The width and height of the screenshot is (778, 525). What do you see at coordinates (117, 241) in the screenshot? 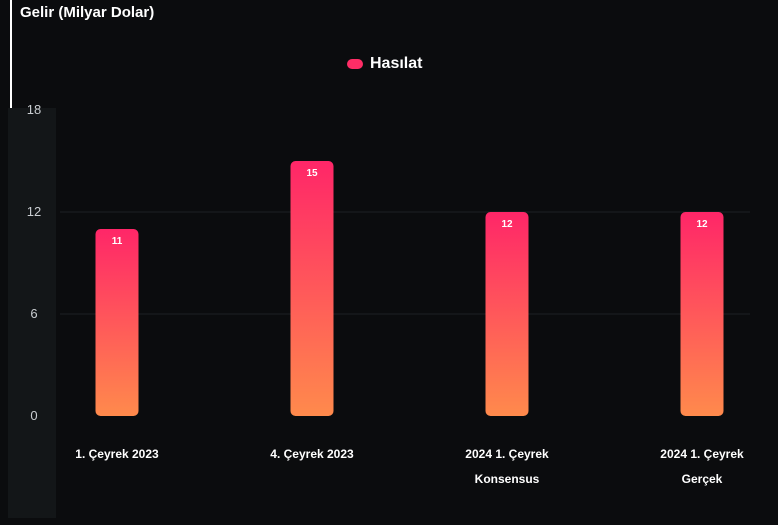
I see `bar-value-label: 11` at bounding box center [117, 241].